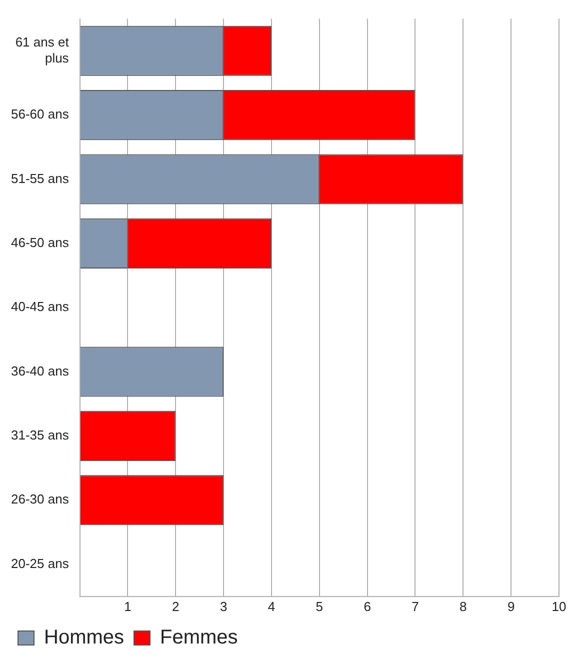 The width and height of the screenshot is (583, 666). Describe the element at coordinates (40, 563) in the screenshot. I see `y-tick-label: 20-25 ans` at that location.